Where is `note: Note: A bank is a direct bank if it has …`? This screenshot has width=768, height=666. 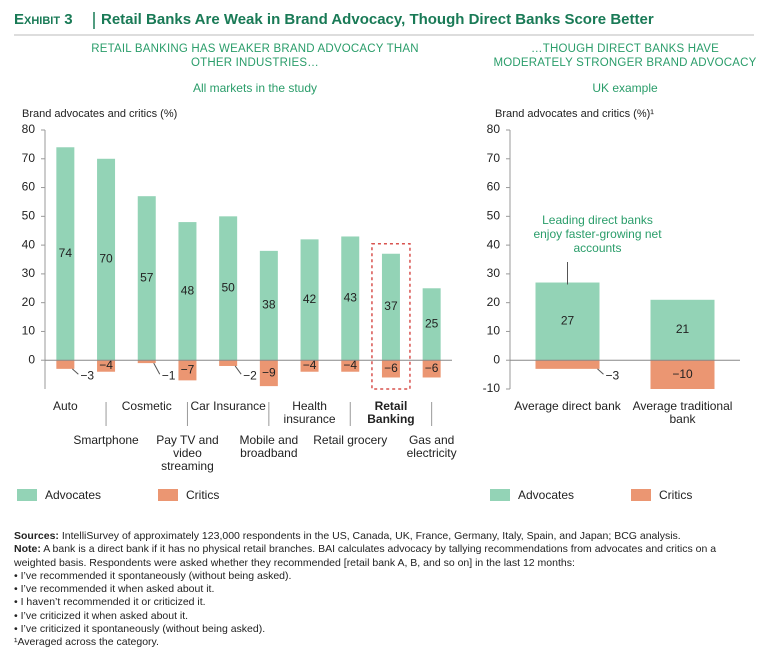 note: Note: A bank is a direct bank if it has … is located at coordinates (384, 556).